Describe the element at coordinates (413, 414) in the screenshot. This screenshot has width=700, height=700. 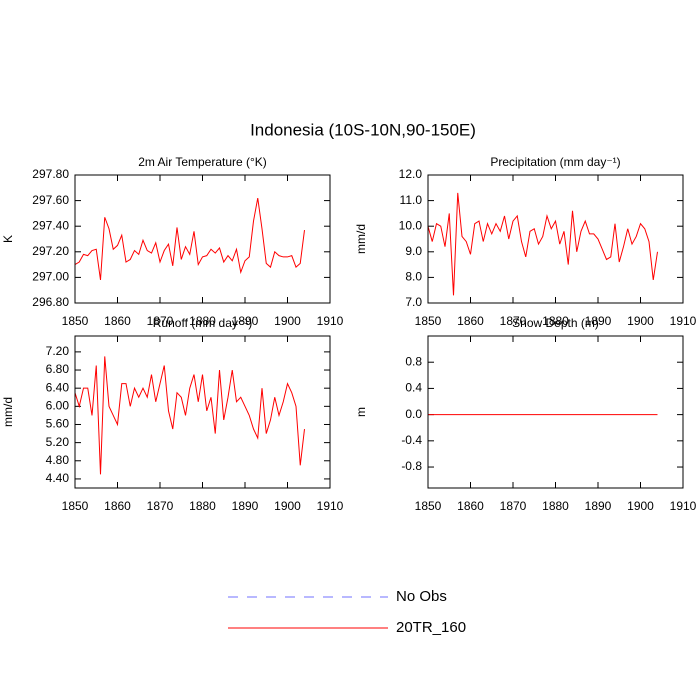
I see `y-tick-label: 0.0` at that location.